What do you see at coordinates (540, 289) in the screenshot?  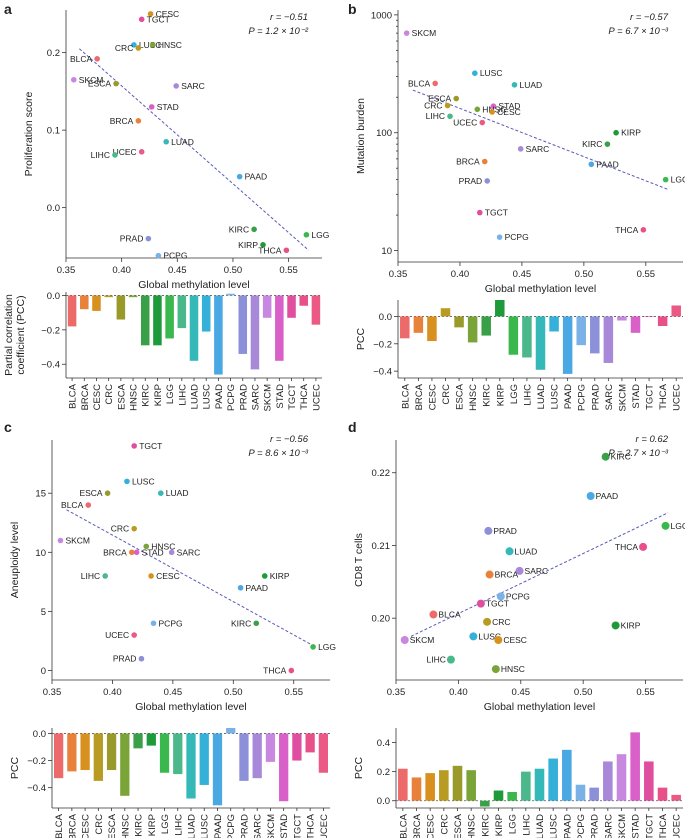 I see `x-axis-label: Global methylation level` at bounding box center [540, 289].